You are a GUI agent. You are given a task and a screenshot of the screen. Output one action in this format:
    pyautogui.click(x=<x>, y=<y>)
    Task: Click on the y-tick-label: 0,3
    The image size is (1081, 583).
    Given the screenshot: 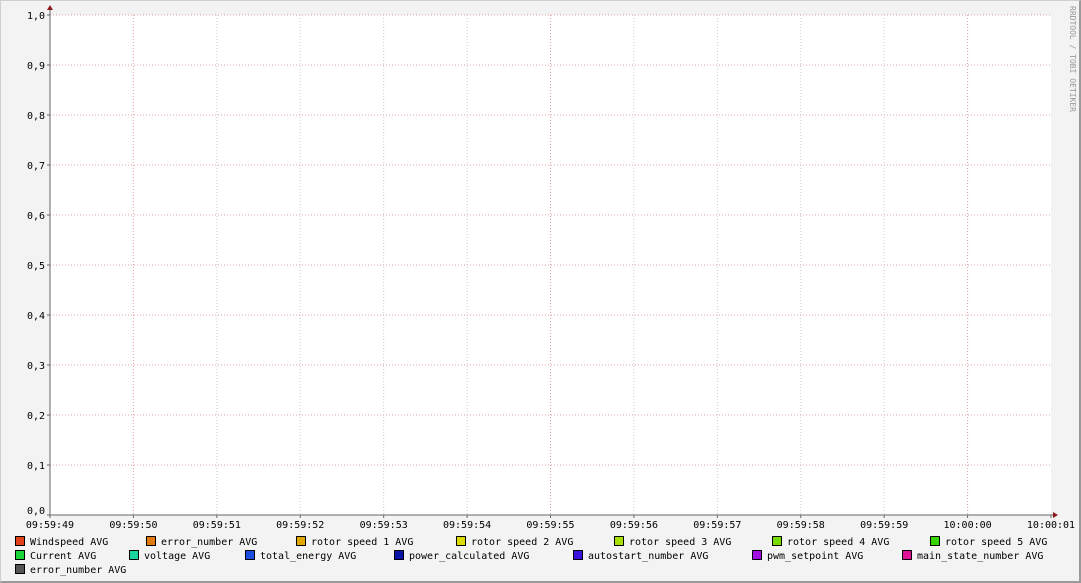 What is the action you would take?
    pyautogui.click(x=36, y=366)
    